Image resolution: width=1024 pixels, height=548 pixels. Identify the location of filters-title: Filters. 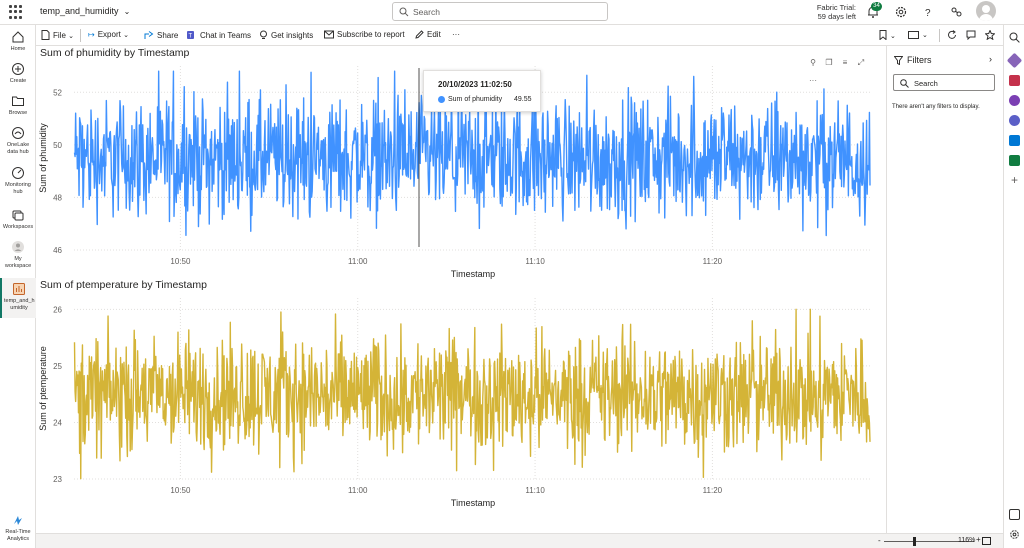
(919, 60).